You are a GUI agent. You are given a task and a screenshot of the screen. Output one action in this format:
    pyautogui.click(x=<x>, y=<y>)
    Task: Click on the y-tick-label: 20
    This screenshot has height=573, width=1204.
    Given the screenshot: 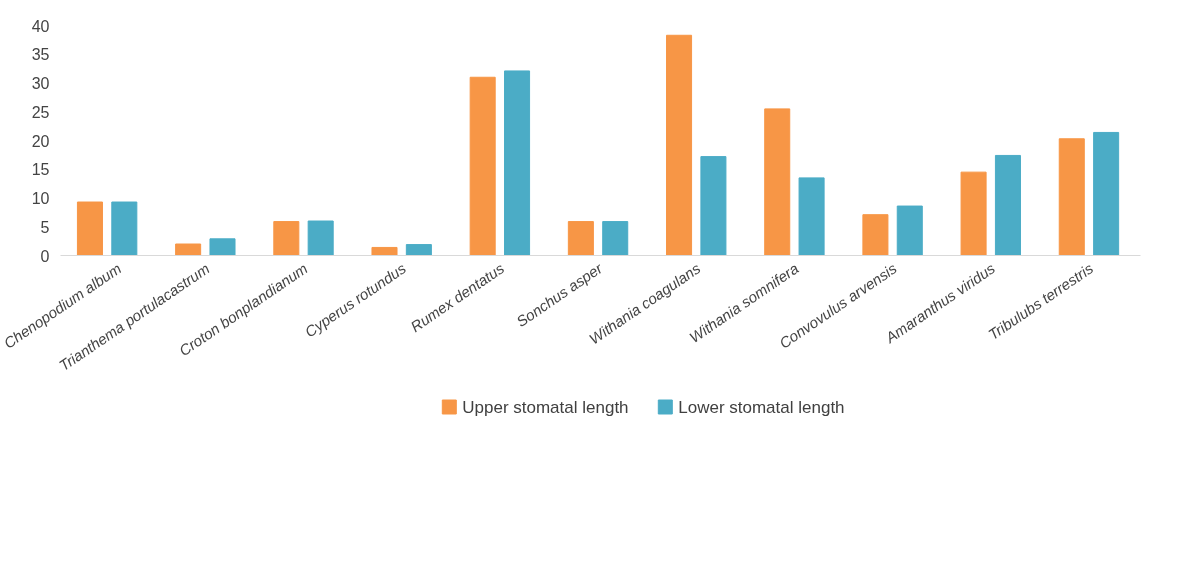 What is the action you would take?
    pyautogui.click(x=40, y=141)
    